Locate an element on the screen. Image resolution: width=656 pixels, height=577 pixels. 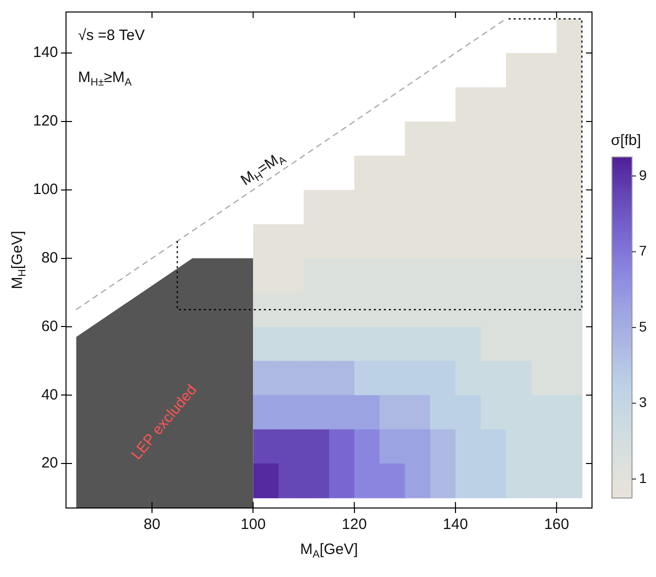
y-tick-label: 20 is located at coordinates (49, 463).